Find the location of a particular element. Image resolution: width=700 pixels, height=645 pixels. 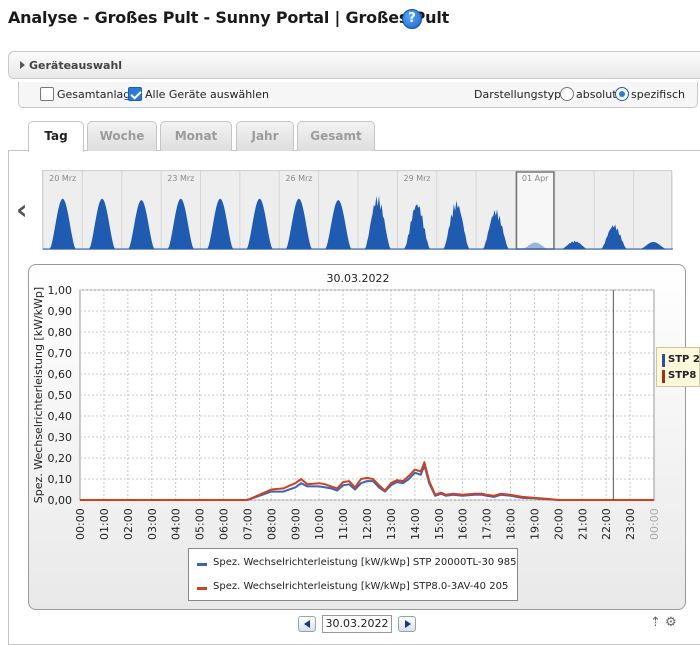

date-input: 30.03.2022 is located at coordinates (357, 624).